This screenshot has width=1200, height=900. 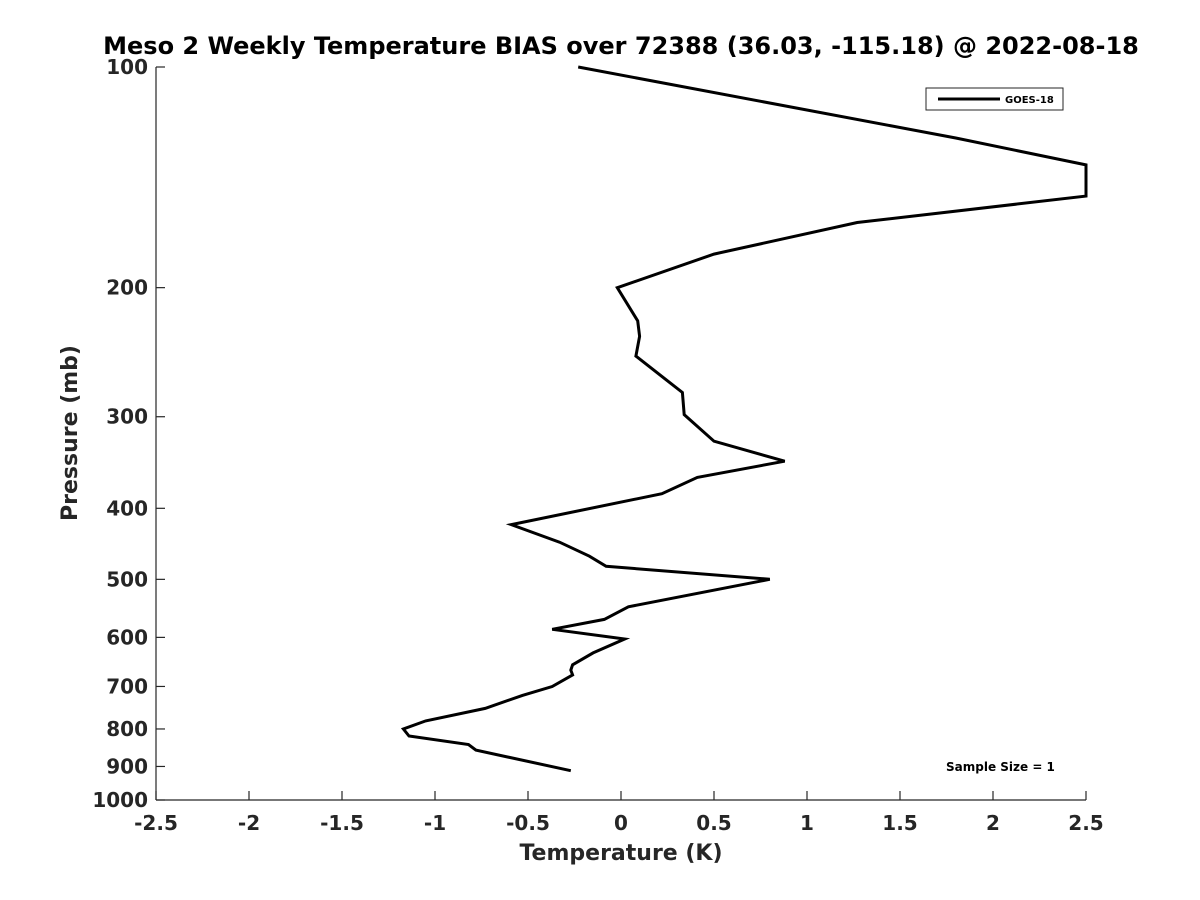 I want to click on x-tick-label: -2.5, so click(x=156, y=823).